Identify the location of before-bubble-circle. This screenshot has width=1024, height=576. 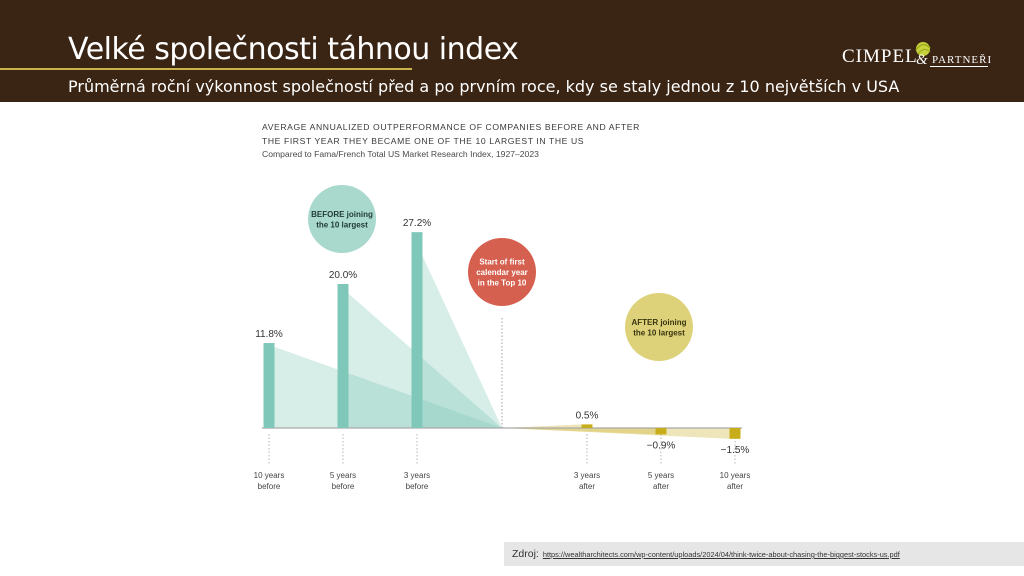
(342, 219).